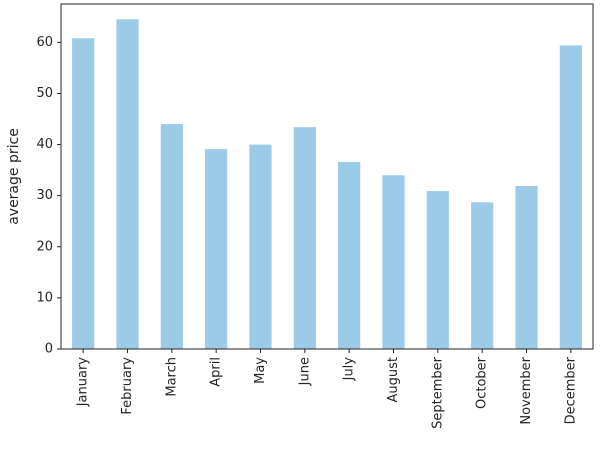  What do you see at coordinates (216, 372) in the screenshot?
I see `x-tick-label: April` at bounding box center [216, 372].